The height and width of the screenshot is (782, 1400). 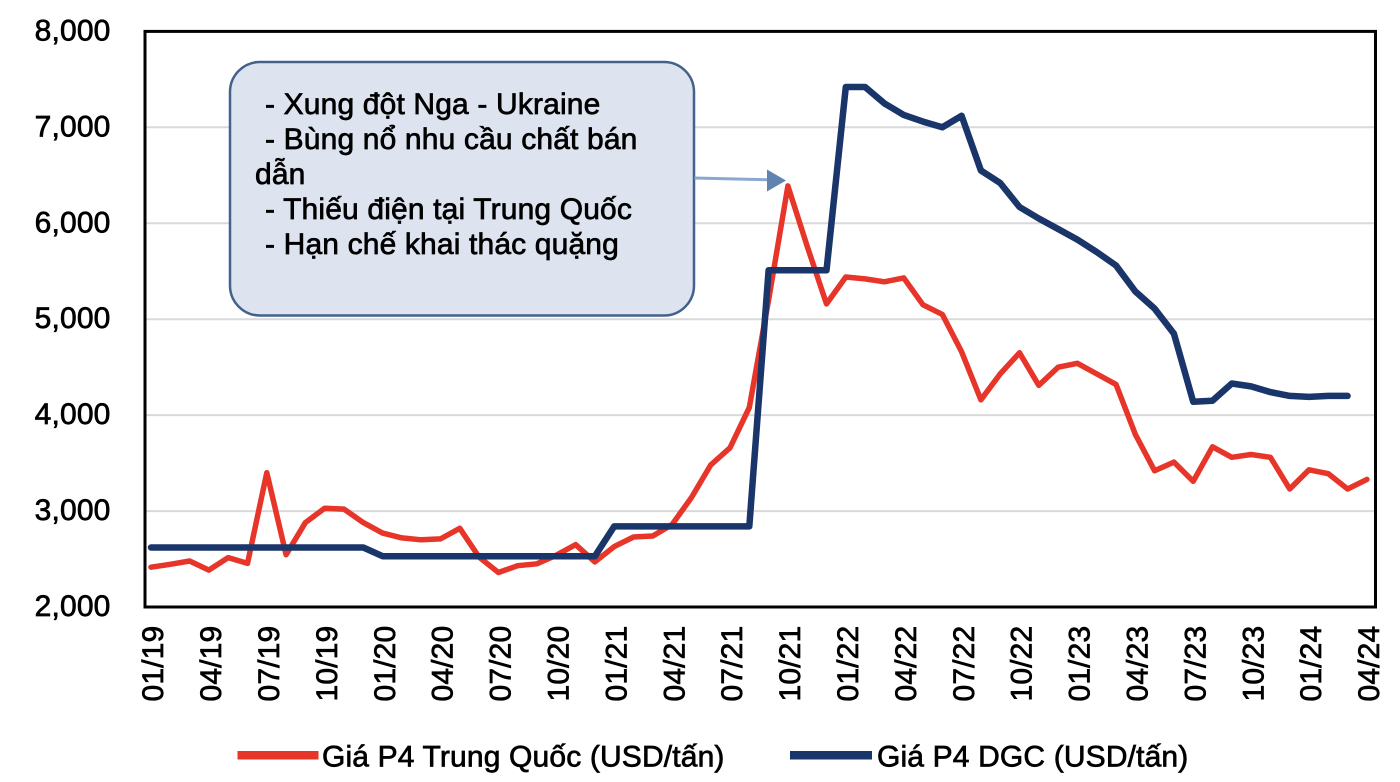 What do you see at coordinates (73, 126) in the screenshot?
I see `svg-text: 7,000` at bounding box center [73, 126].